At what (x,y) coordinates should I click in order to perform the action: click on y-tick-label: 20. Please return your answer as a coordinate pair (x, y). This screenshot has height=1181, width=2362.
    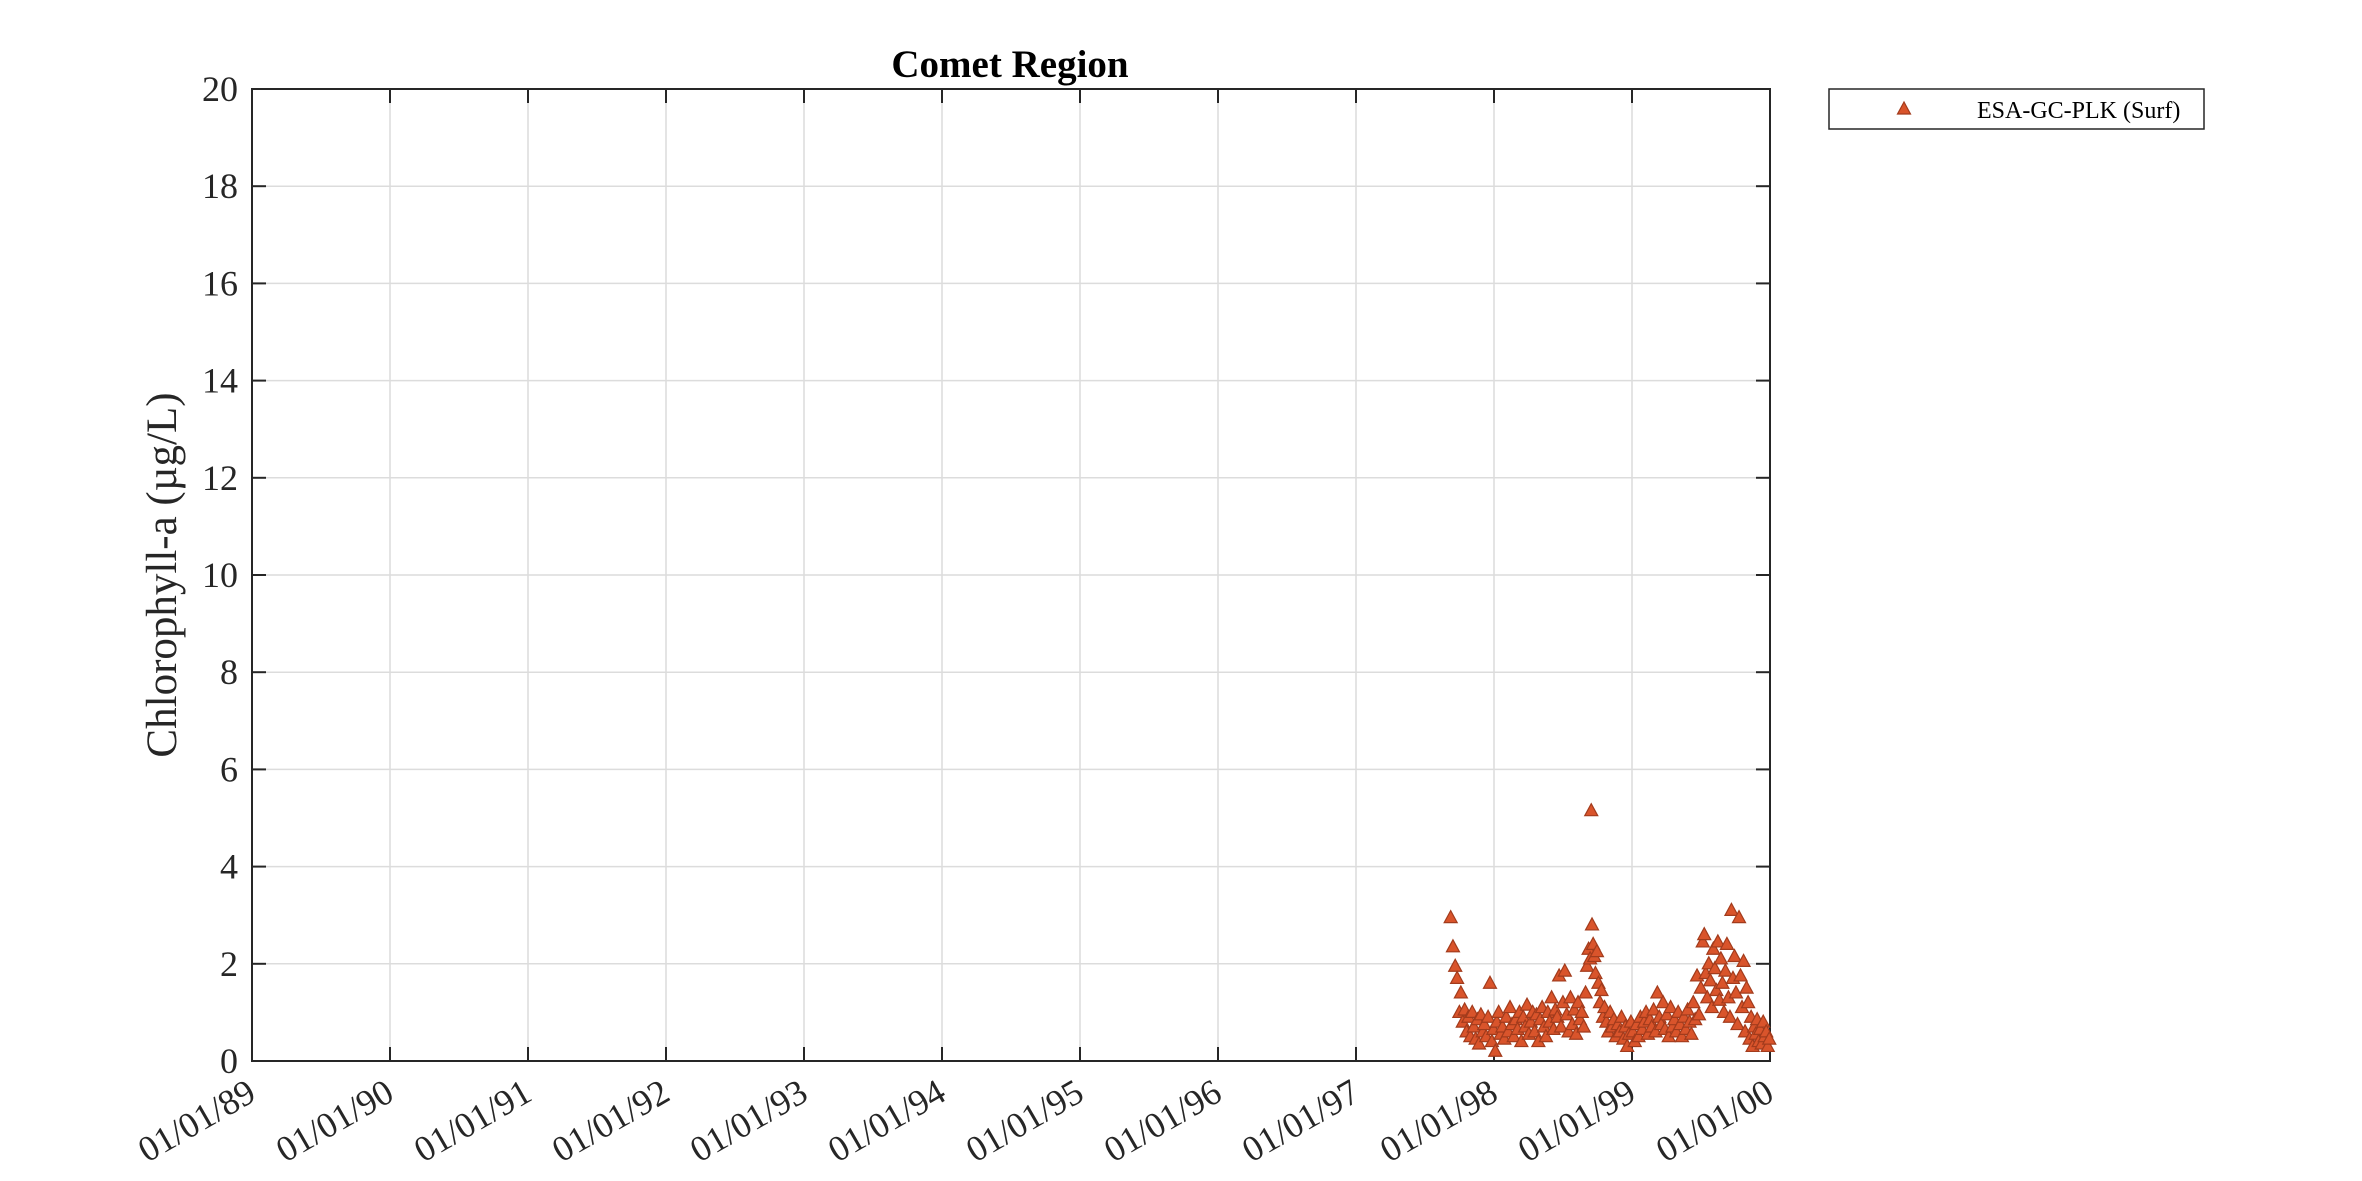
    Looking at the image, I should click on (220, 89).